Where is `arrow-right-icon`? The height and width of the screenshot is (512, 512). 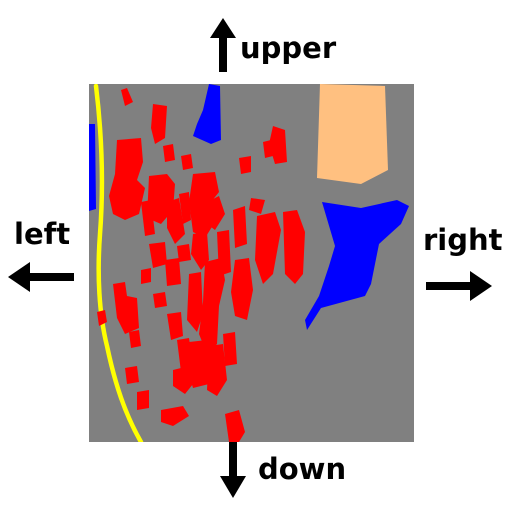
arrow-right-icon is located at coordinates (459, 286).